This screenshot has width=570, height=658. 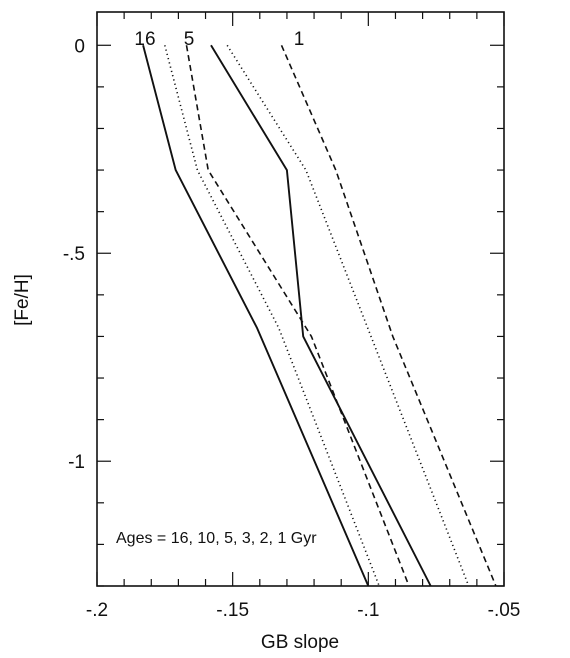 I want to click on x-tick-label: -.1, so click(x=368, y=610).